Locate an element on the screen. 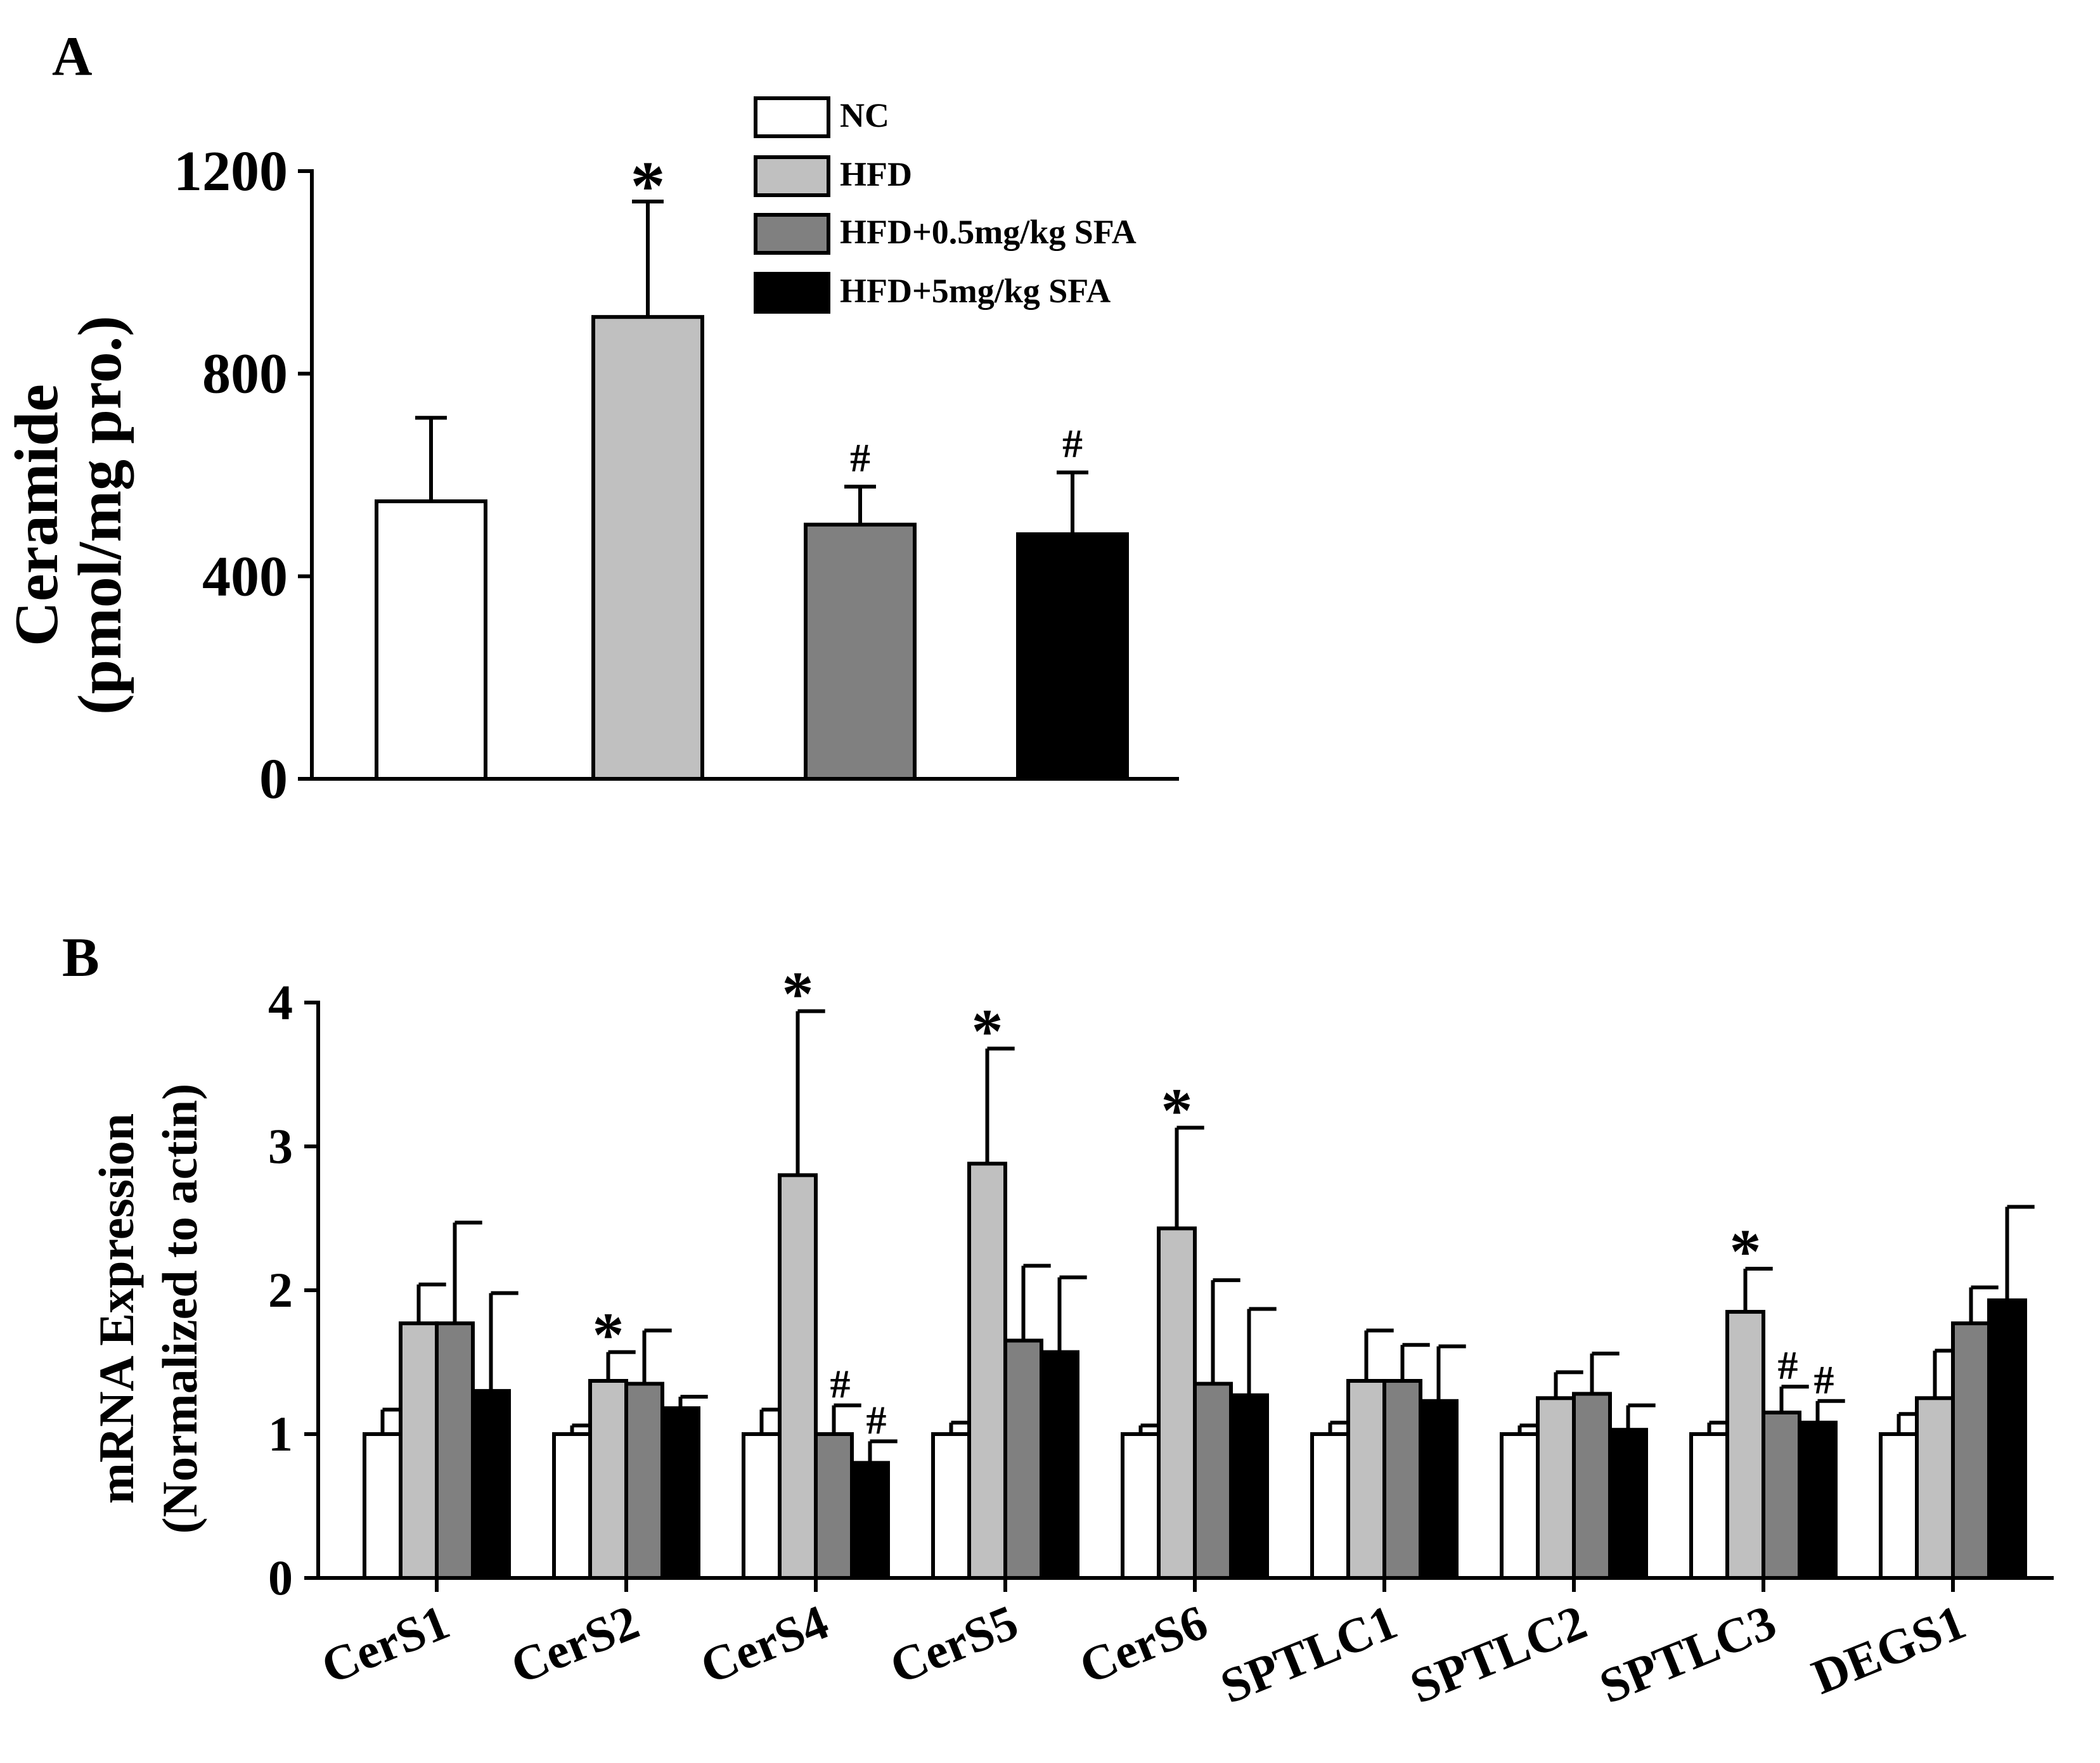  panel-b-degs1-hfd-bar is located at coordinates (1935, 1488).